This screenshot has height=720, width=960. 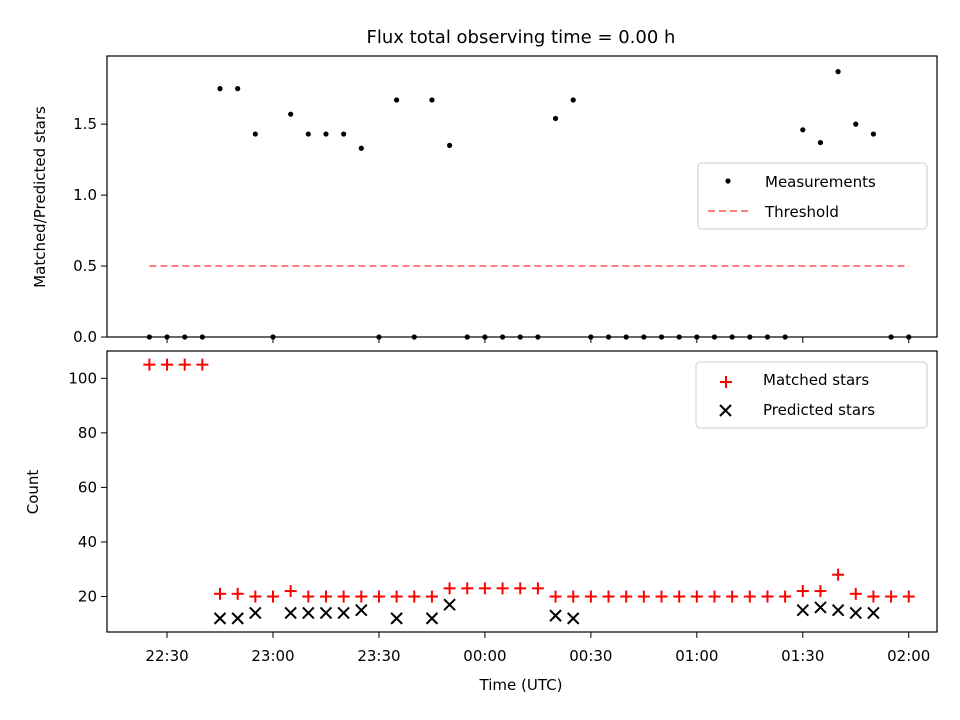 What do you see at coordinates (590, 656) in the screenshot?
I see `xtick-label: 00:30` at bounding box center [590, 656].